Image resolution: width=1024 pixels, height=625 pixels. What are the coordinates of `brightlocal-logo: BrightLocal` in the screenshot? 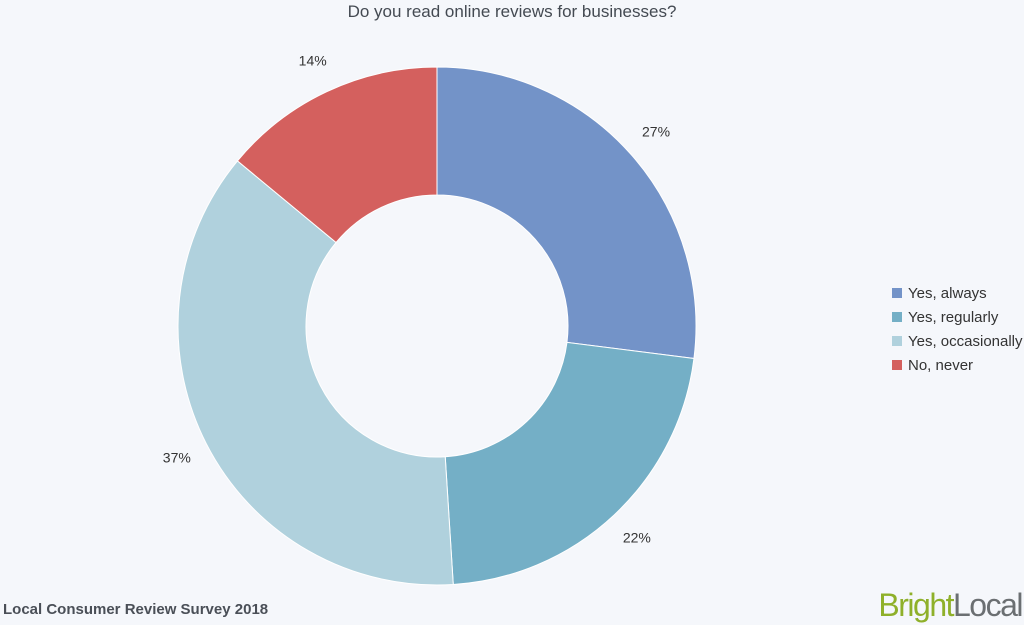 It's located at (951, 605).